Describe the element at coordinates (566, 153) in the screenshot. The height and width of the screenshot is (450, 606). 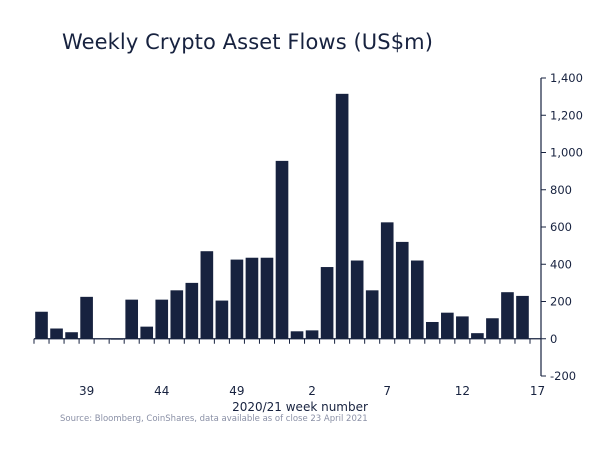
I see `y-tick-label: 1,000` at that location.